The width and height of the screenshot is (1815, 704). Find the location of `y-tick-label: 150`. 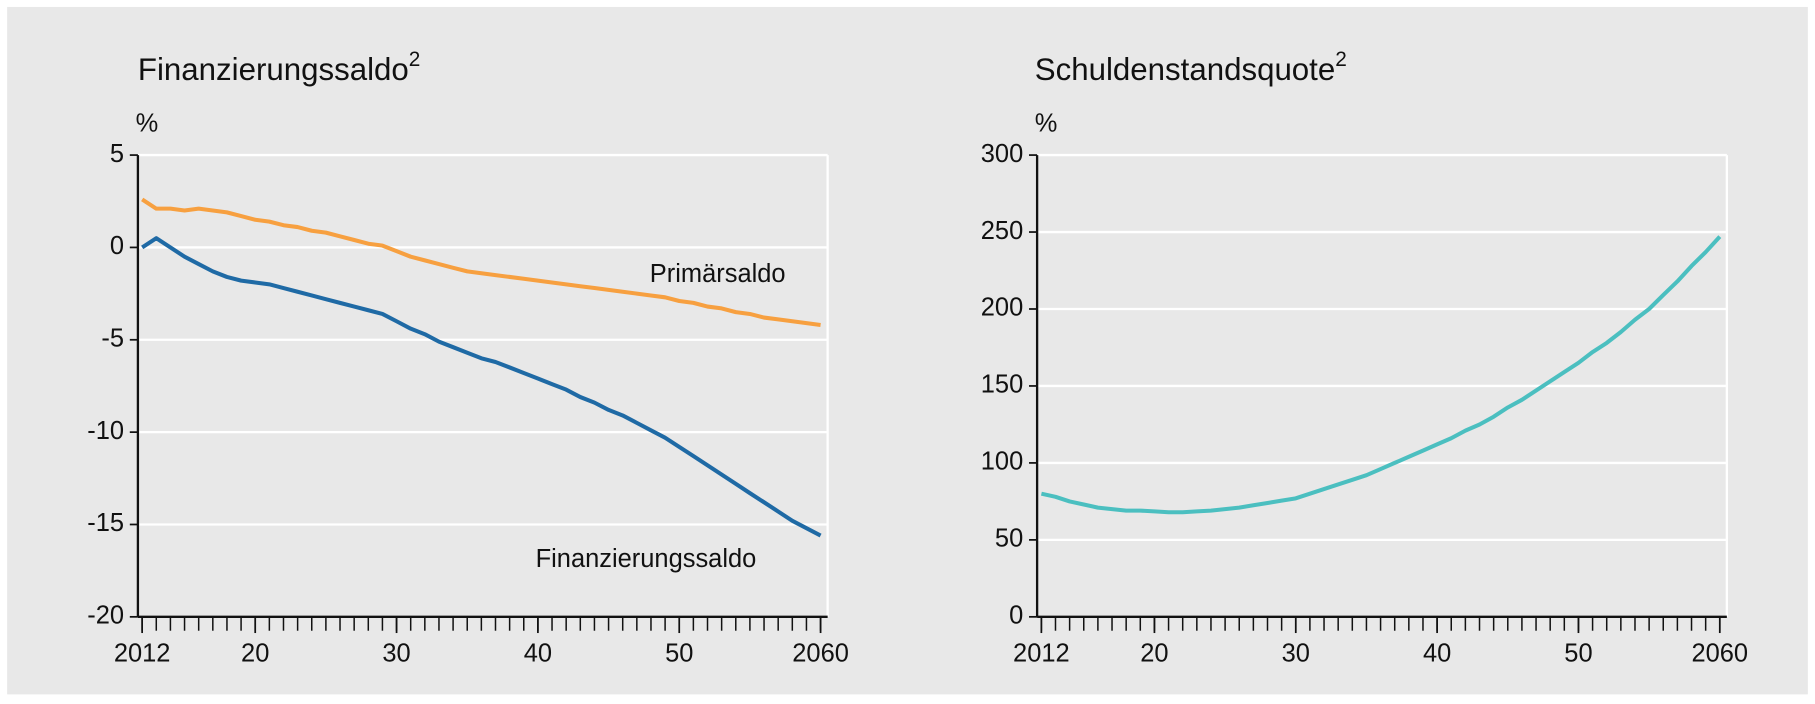

y-tick-label: 150 is located at coordinates (1002, 385).